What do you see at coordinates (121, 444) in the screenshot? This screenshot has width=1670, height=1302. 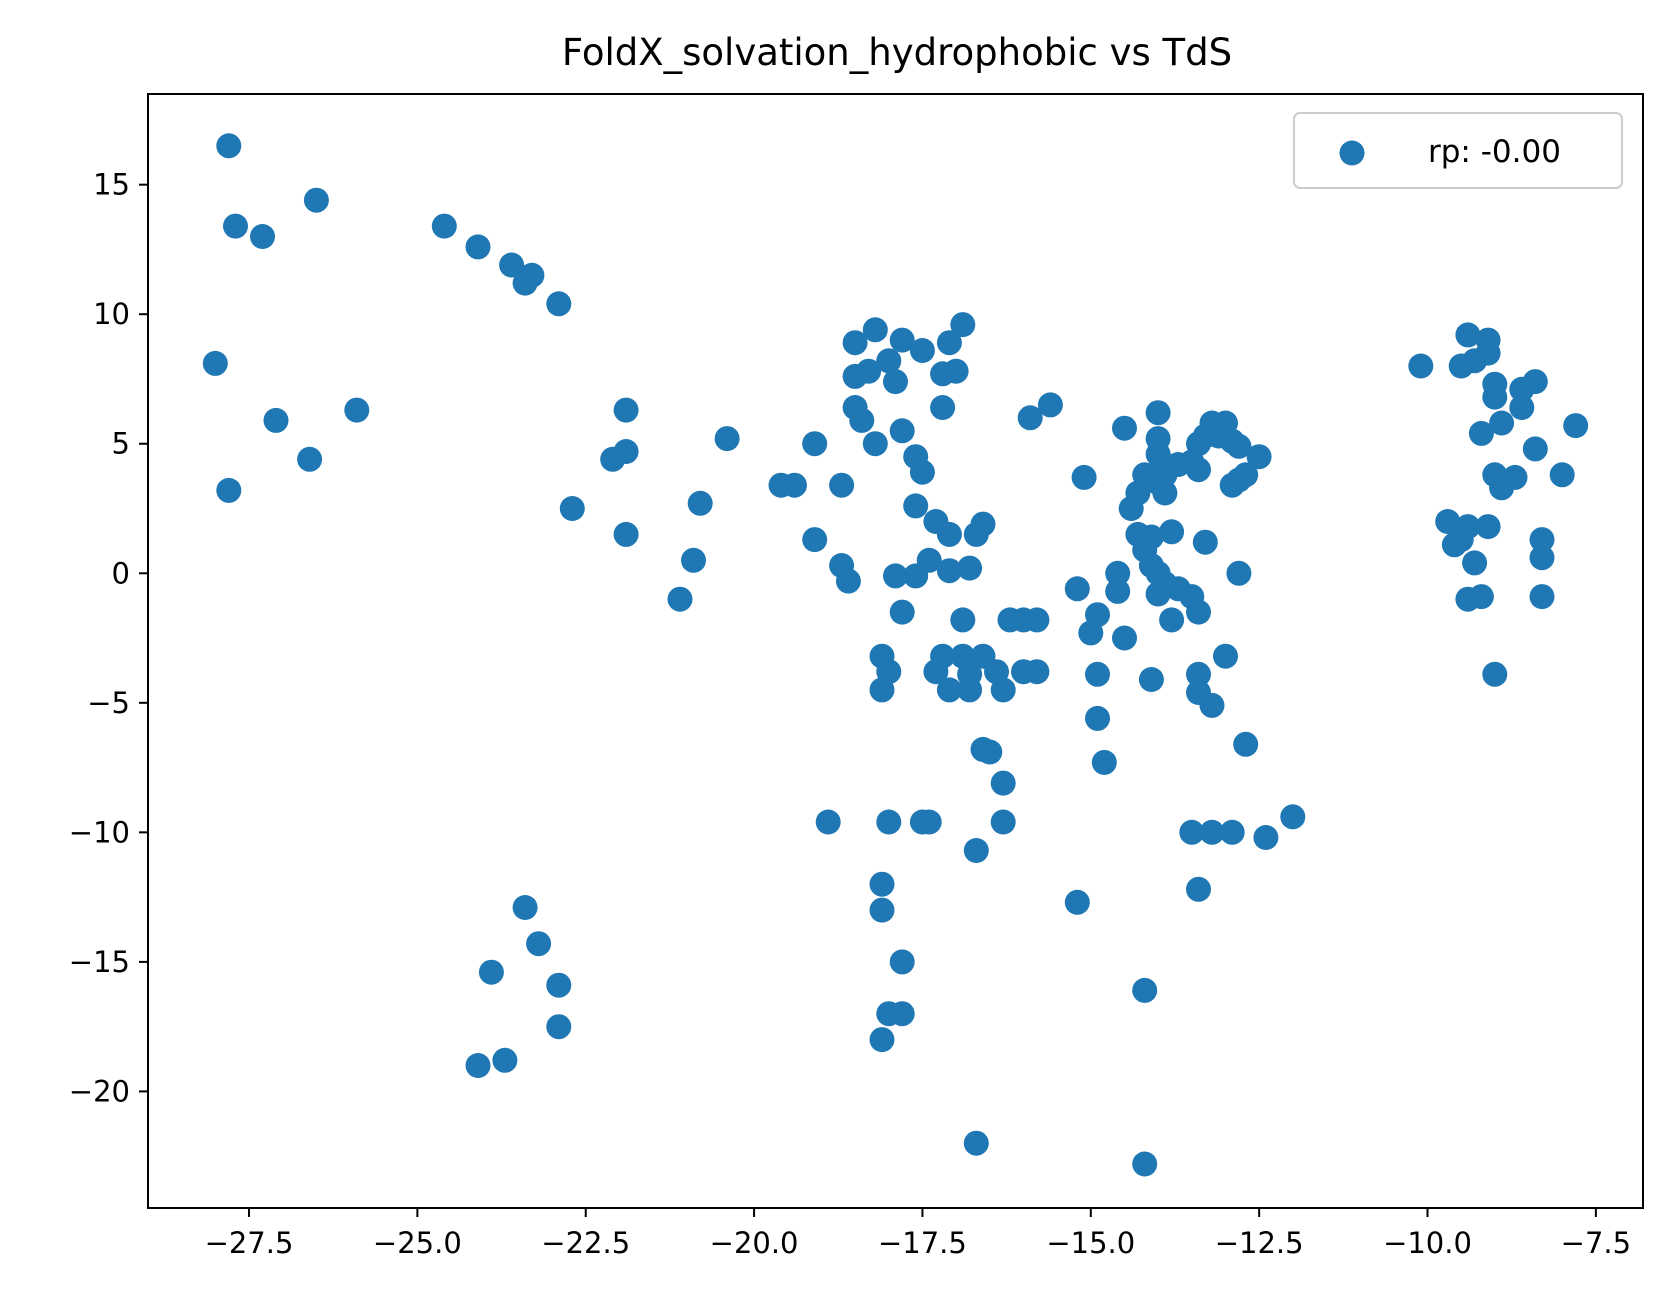 I see `y-tick-label: 5` at bounding box center [121, 444].